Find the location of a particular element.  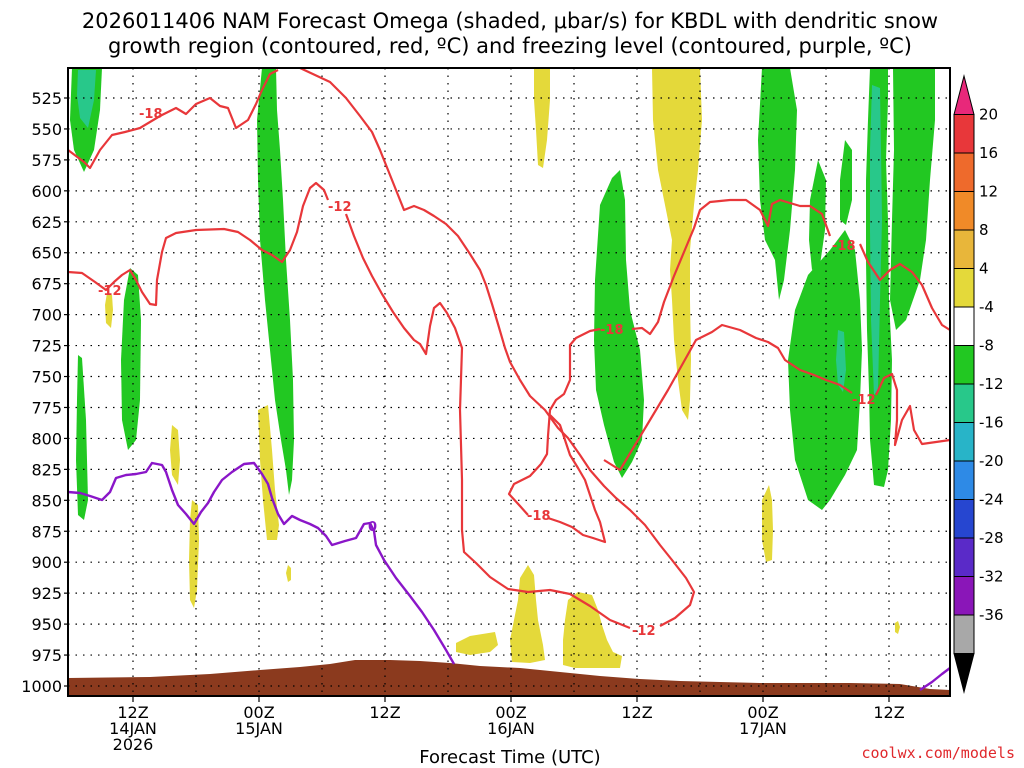

colorbar: 20 16 12 8 4 -4 -8 -12 -16 -20 -24 -28 -32 -36 is located at coordinates (978, 384).